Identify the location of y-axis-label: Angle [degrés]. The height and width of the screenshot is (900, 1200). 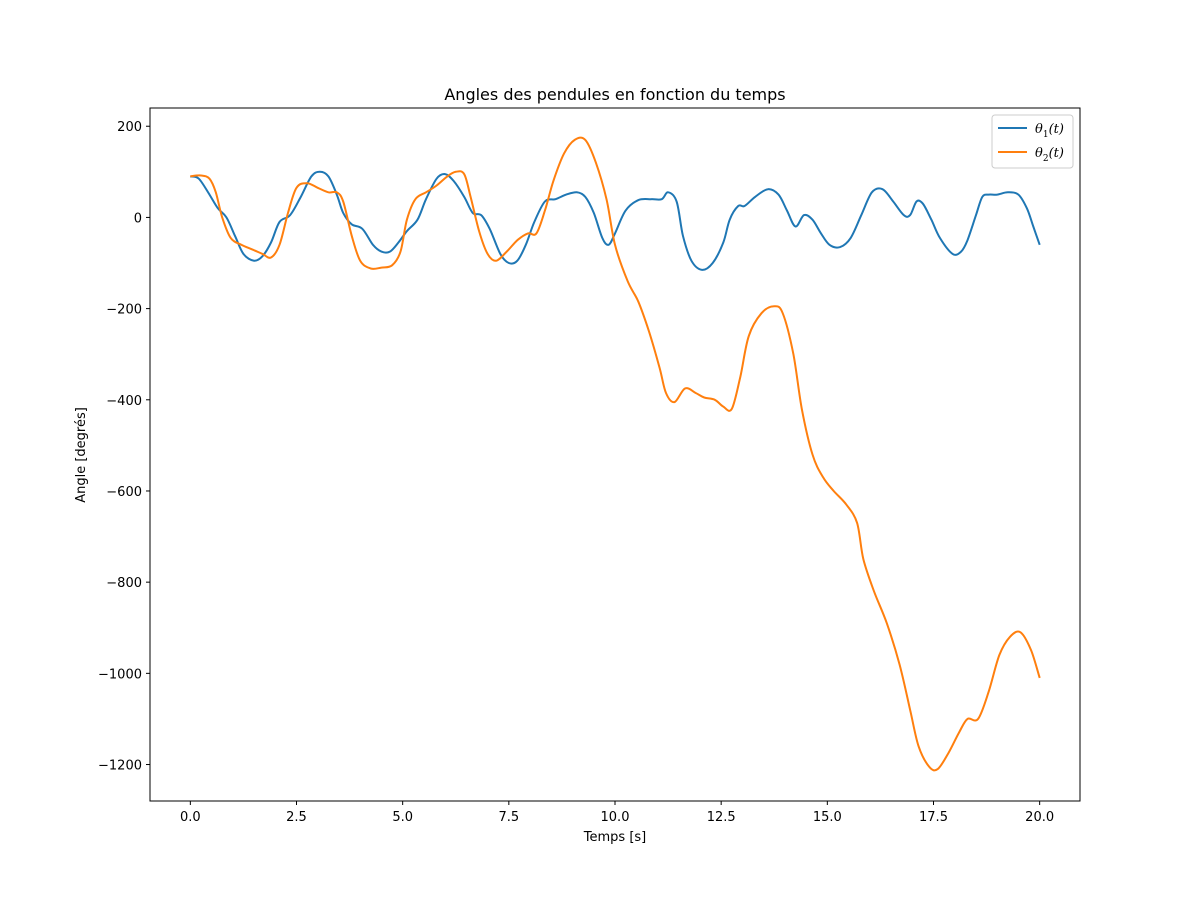
(81, 455).